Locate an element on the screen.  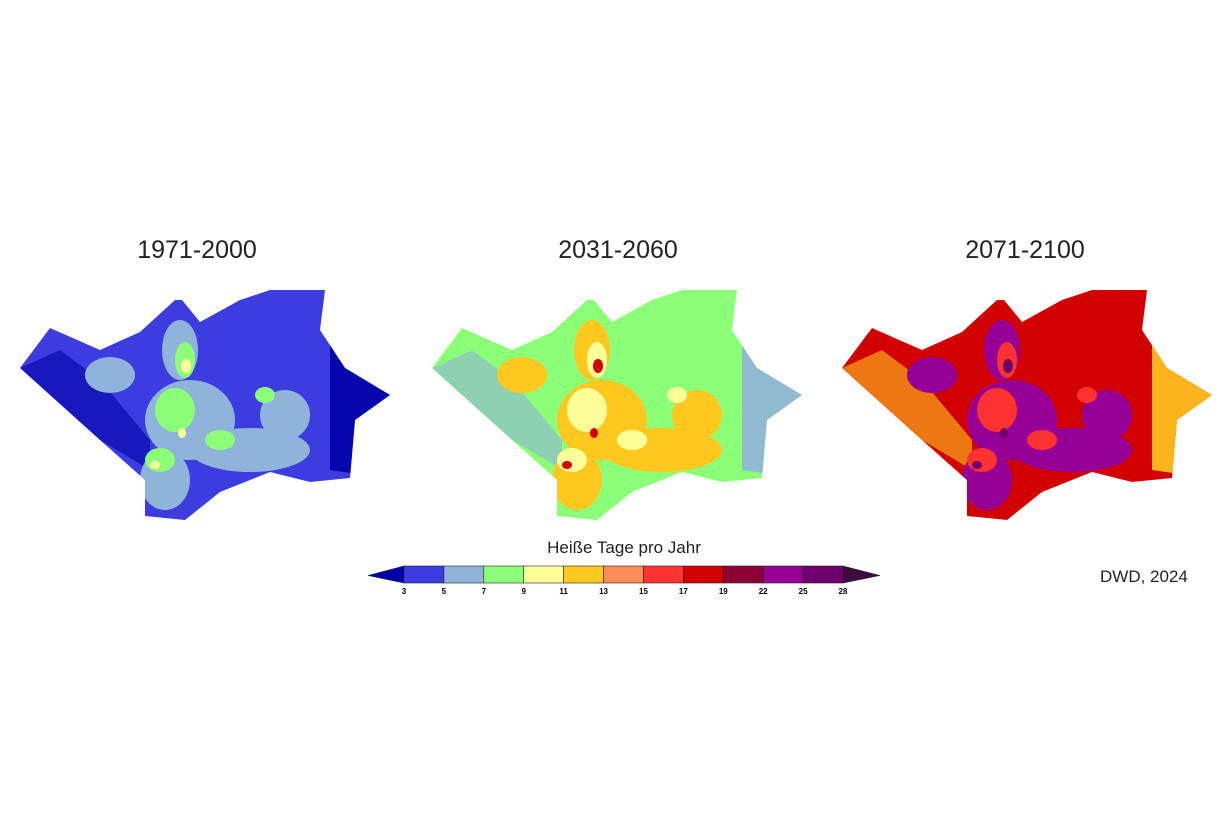
credit-text: DWD, 2024 is located at coordinates (1144, 576).